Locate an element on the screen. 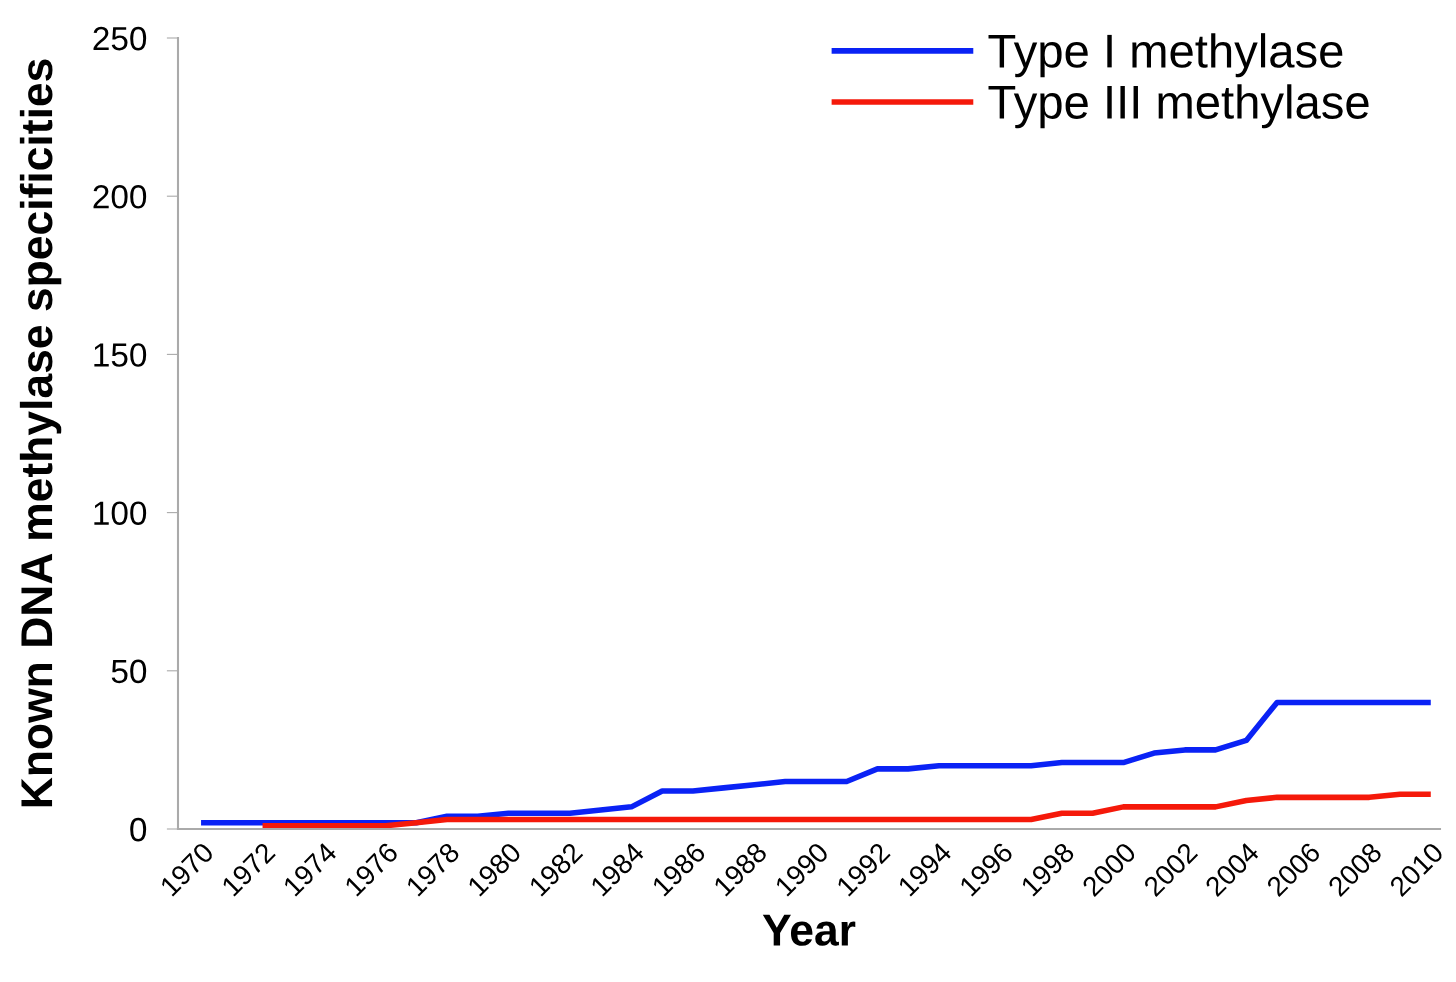 The width and height of the screenshot is (1456, 982). legend-label: Type I methylase is located at coordinates (1165, 55).